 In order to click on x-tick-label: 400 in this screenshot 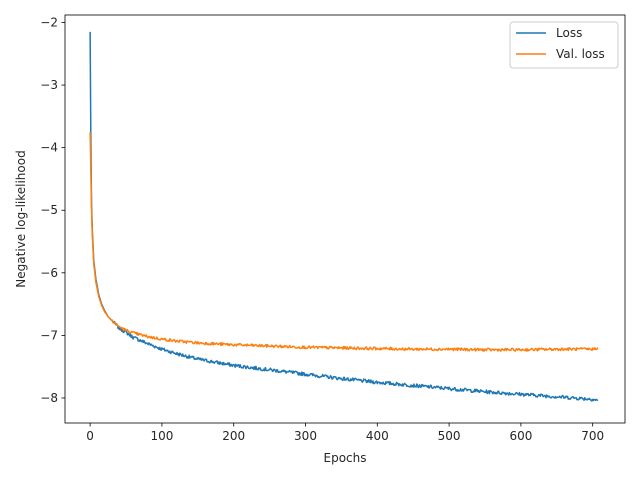, I will do `click(377, 436)`.